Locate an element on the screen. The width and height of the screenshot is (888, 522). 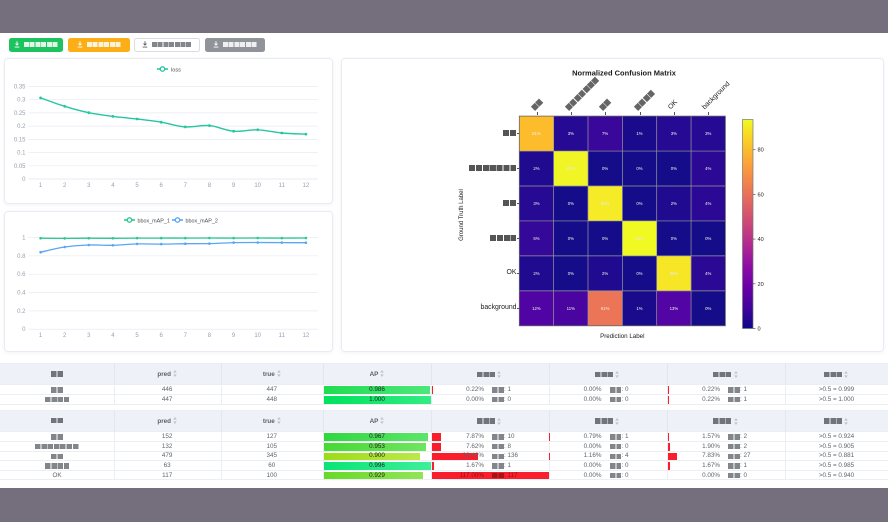
svg-text: 0.1 is located at coordinates (21, 153).